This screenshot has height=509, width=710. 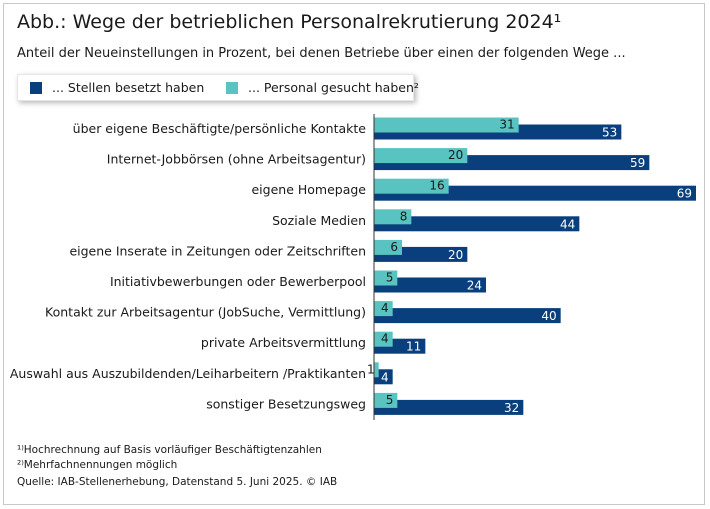 What do you see at coordinates (548, 316) in the screenshot?
I see `value-label-filled: 40` at bounding box center [548, 316].